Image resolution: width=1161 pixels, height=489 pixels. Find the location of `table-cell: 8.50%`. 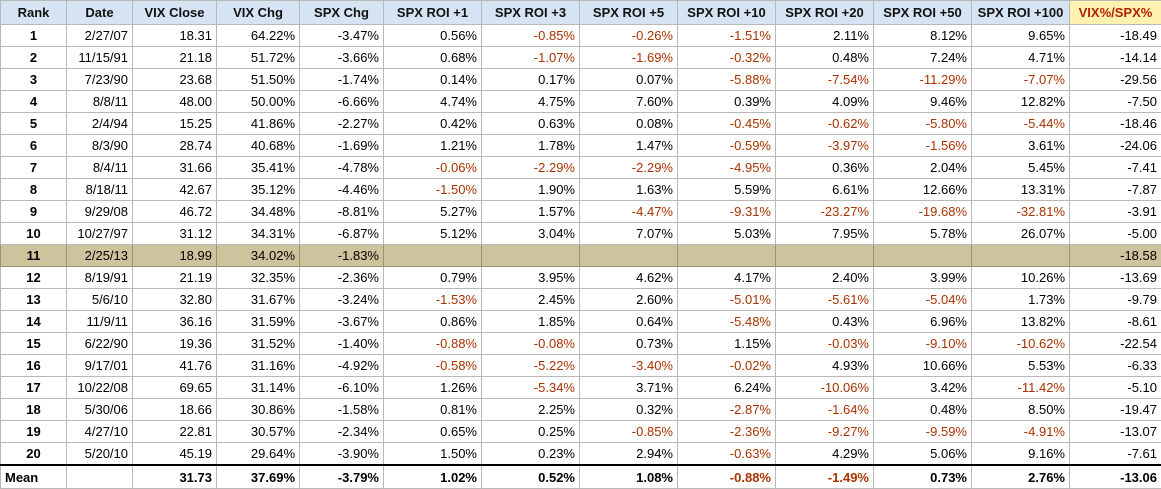

table-cell: 8.50% is located at coordinates (1021, 410).